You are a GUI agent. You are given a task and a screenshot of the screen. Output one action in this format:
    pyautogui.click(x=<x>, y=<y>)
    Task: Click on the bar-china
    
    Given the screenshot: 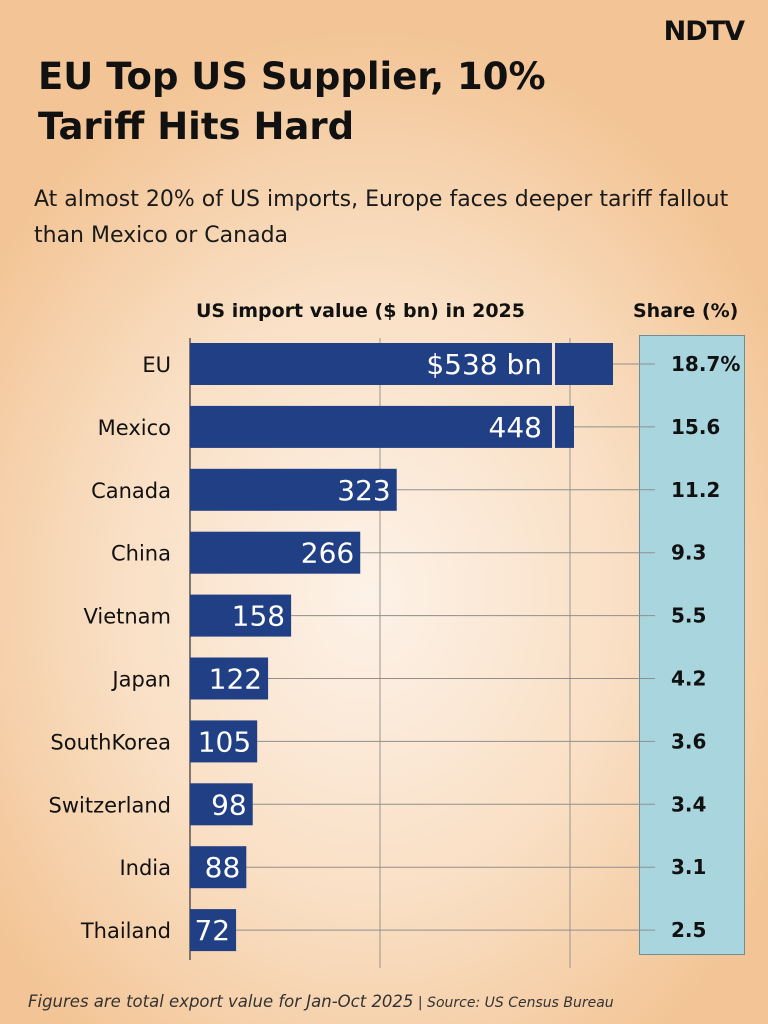 What is the action you would take?
    pyautogui.click(x=275, y=552)
    